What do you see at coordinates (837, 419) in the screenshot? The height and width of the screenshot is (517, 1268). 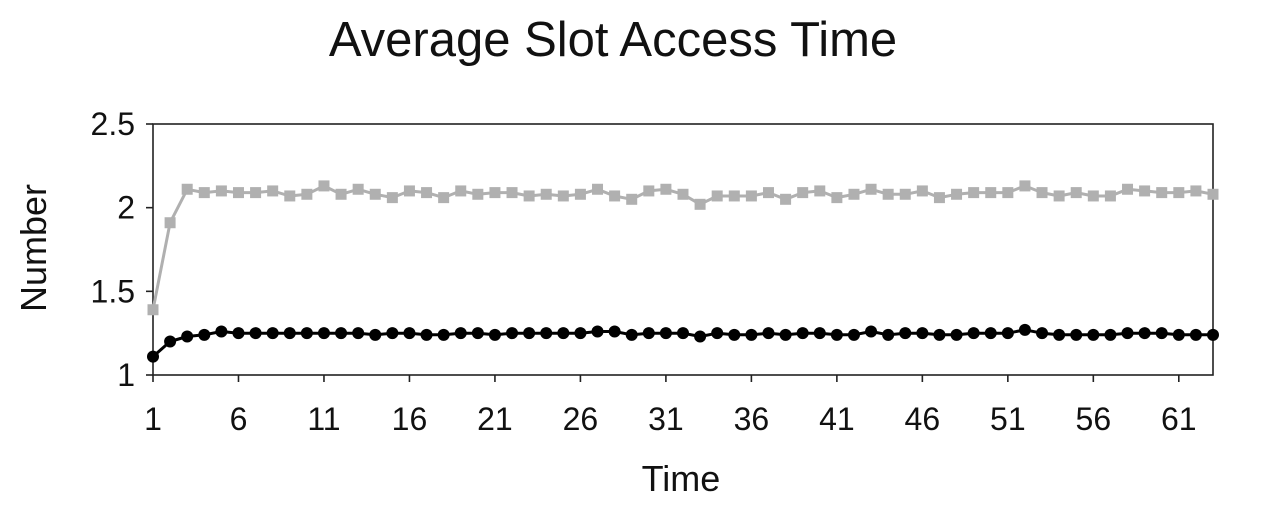 I see `x-tick-label: 41` at bounding box center [837, 419].